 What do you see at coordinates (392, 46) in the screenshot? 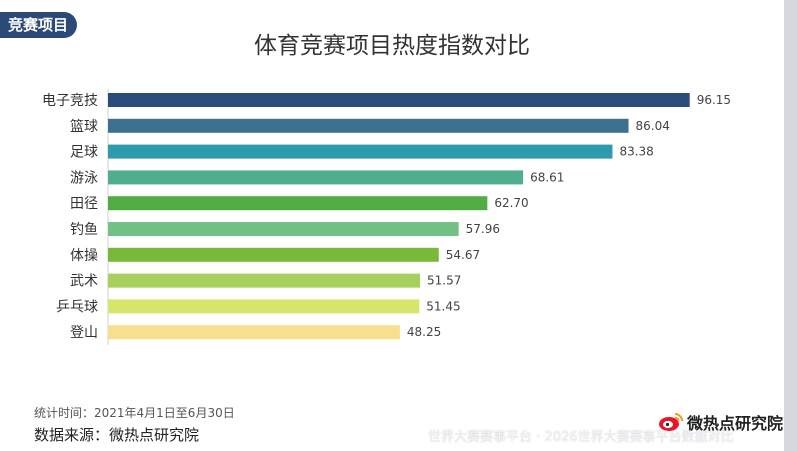
I see `chart-title: 体育竞赛项目热度指数对比` at bounding box center [392, 46].